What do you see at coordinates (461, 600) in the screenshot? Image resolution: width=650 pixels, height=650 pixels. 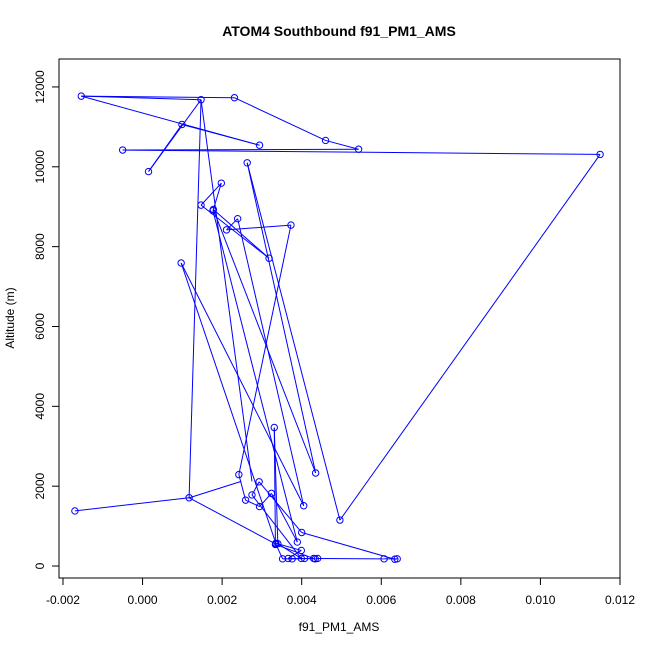 I see `x-tick-label: 0.008` at bounding box center [461, 600].